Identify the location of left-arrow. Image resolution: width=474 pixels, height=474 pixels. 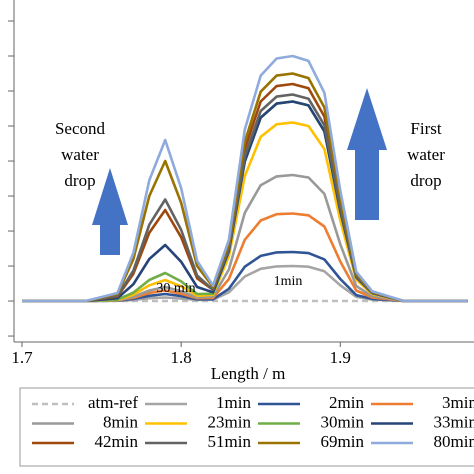
(110, 211).